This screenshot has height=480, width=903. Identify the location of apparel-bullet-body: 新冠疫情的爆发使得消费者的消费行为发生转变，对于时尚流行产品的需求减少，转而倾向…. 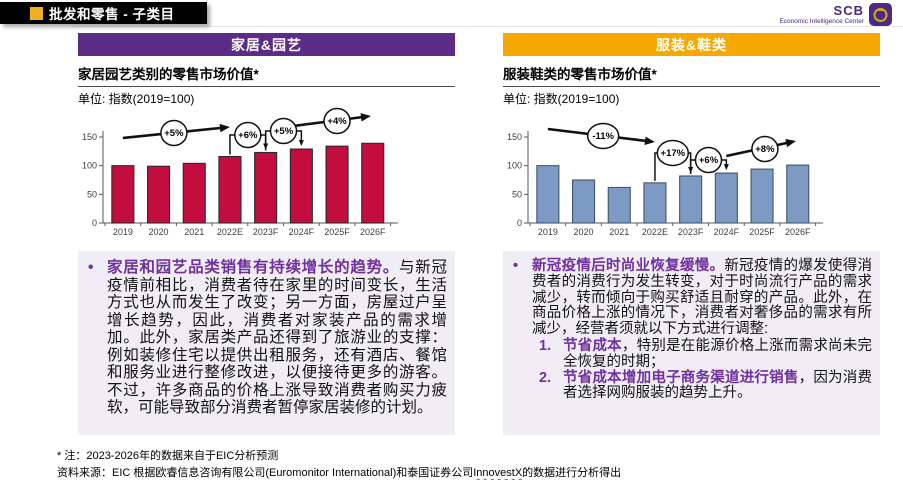
(702, 298).